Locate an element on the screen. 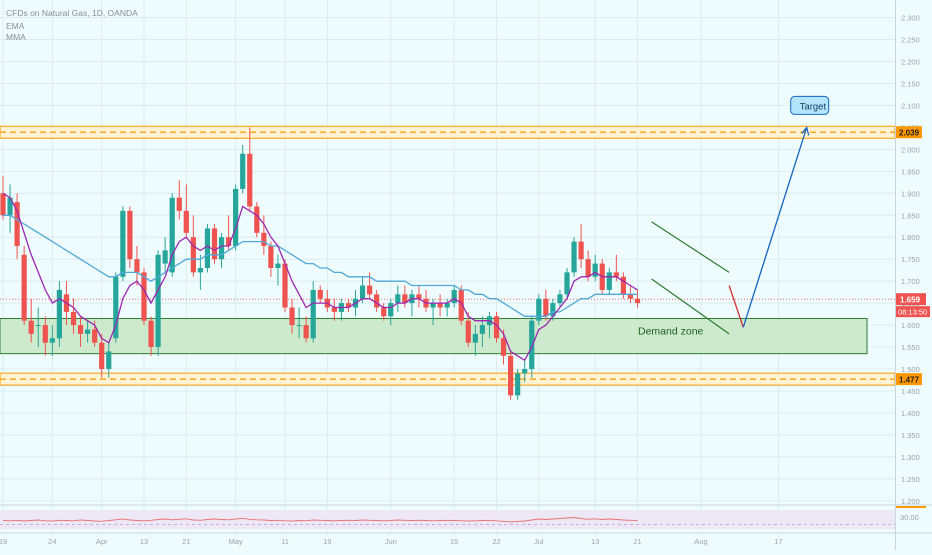 Image resolution: width=932 pixels, height=555 pixels. y-tick-label: 1.200 is located at coordinates (910, 501).